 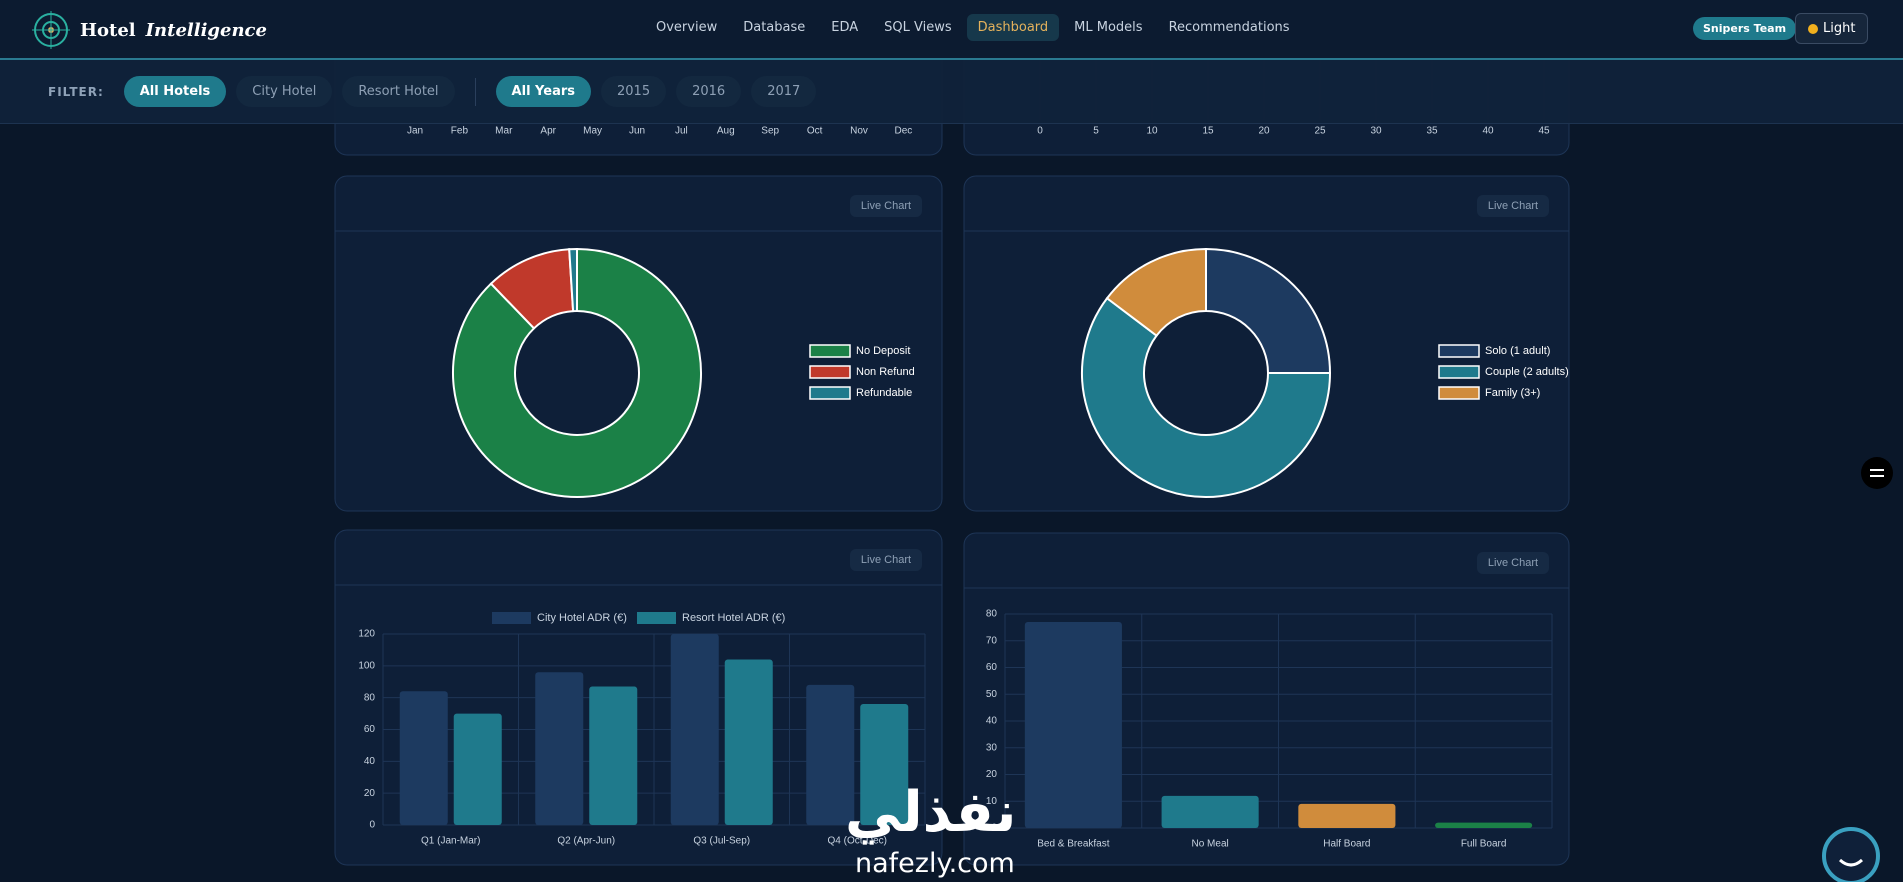 I want to click on x-tick-label: Jan, so click(x=415, y=131).